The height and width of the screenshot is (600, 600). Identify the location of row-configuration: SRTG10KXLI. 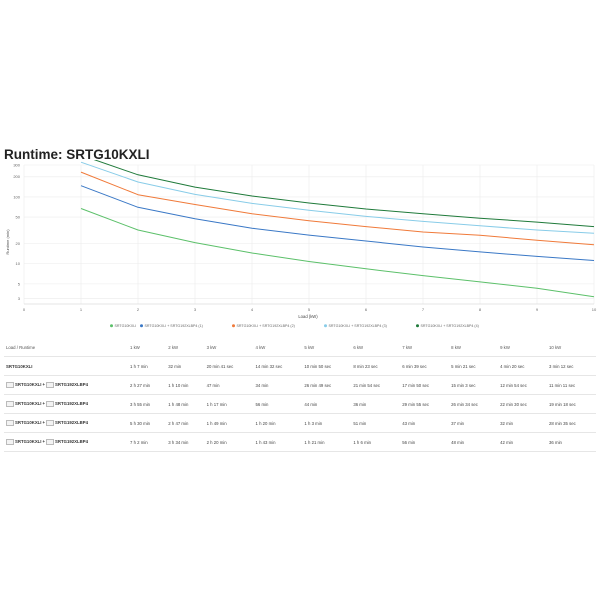
(66, 366).